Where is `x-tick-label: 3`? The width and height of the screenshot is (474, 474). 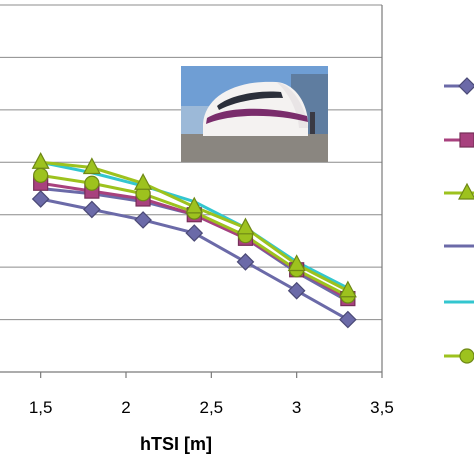
x-tick-label: 3 is located at coordinates (296, 407).